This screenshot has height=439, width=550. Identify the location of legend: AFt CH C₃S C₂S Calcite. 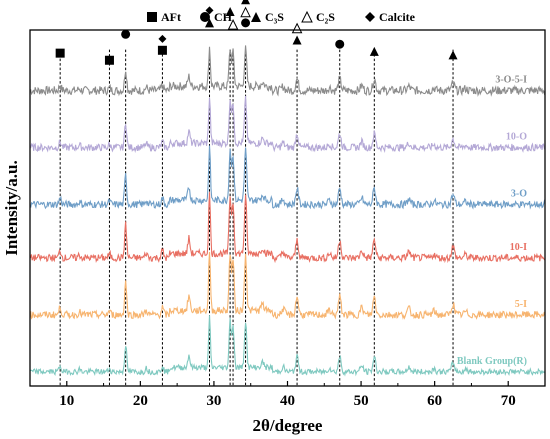
(281, 17).